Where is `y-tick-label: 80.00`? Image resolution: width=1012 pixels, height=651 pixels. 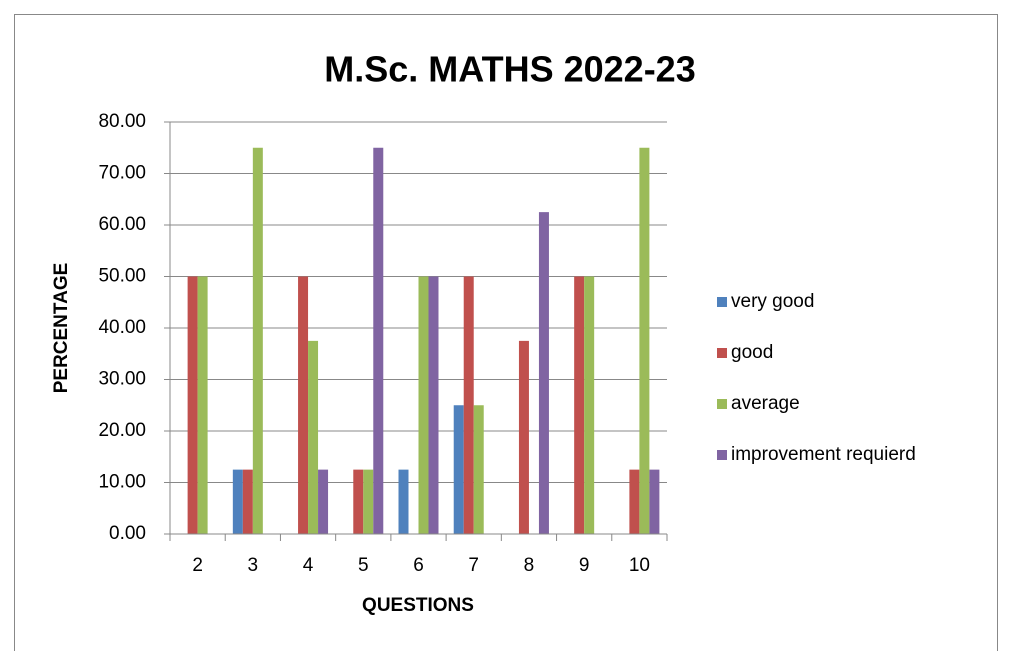
y-tick-label: 80.00 is located at coordinates (122, 121).